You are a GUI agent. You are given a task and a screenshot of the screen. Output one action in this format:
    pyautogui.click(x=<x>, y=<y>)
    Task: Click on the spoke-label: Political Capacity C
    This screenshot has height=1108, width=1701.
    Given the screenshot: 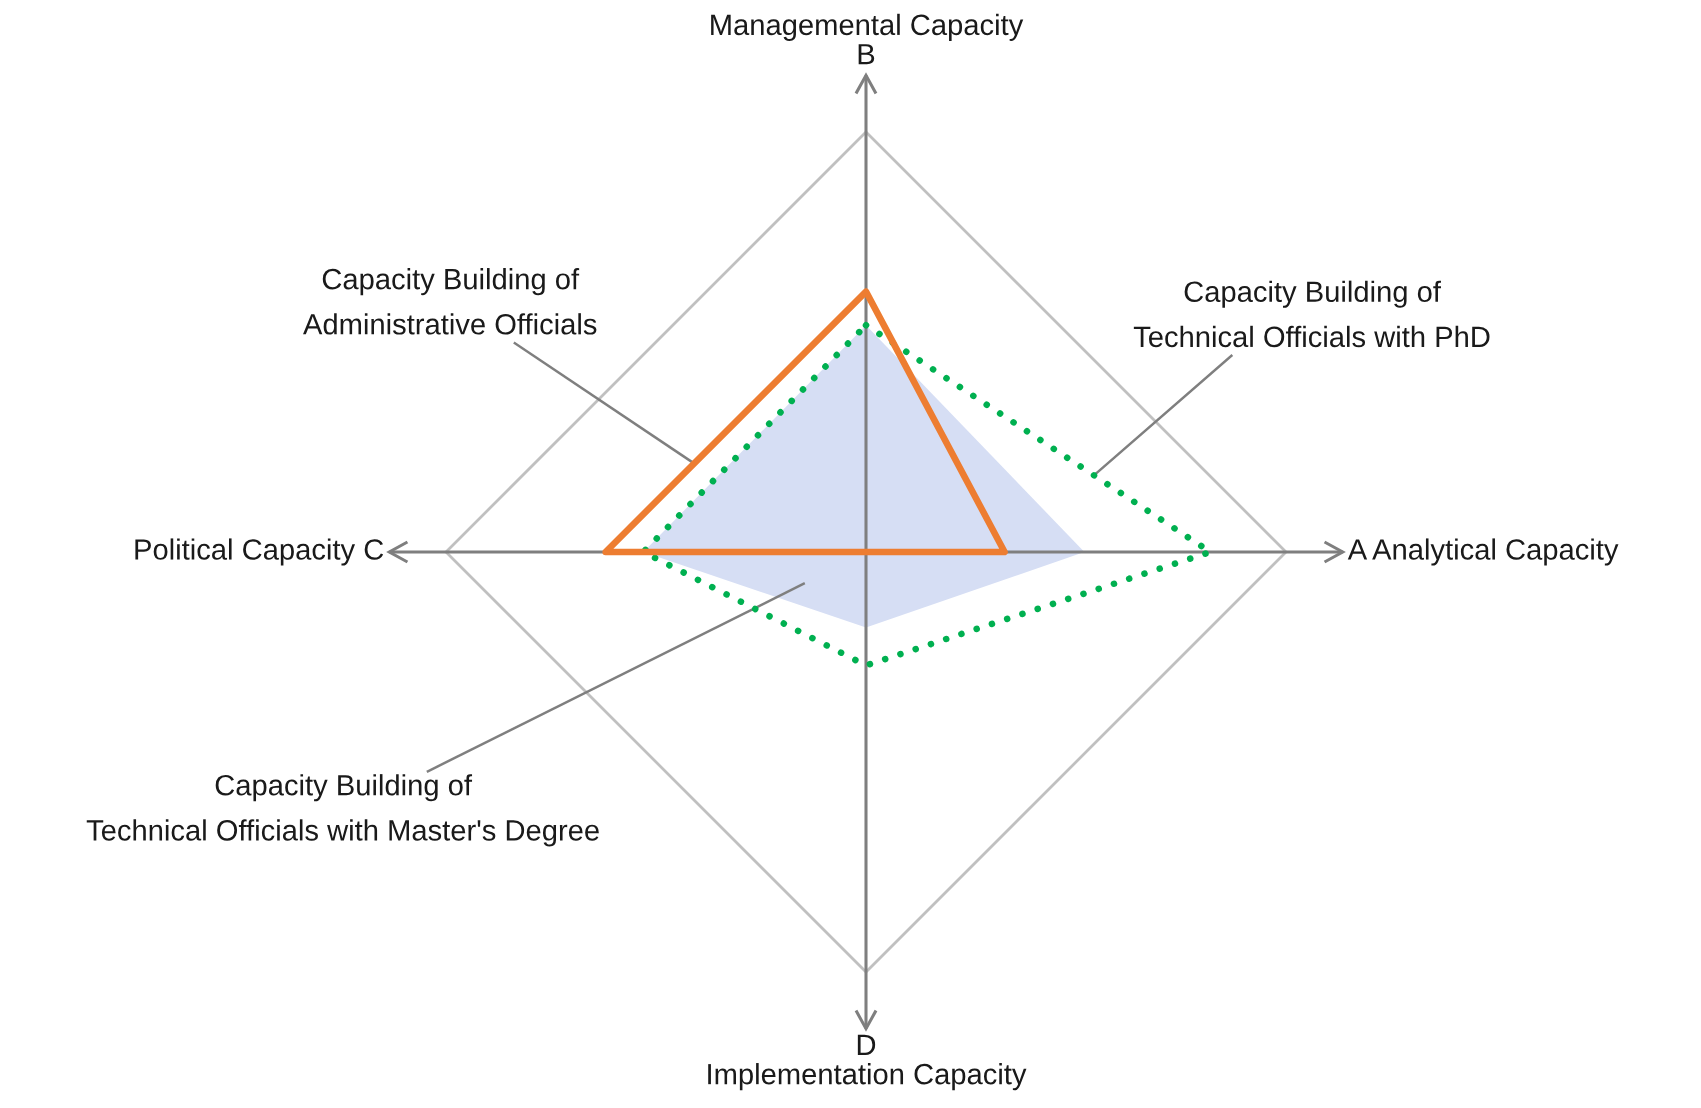 What is the action you would take?
    pyautogui.click(x=259, y=552)
    